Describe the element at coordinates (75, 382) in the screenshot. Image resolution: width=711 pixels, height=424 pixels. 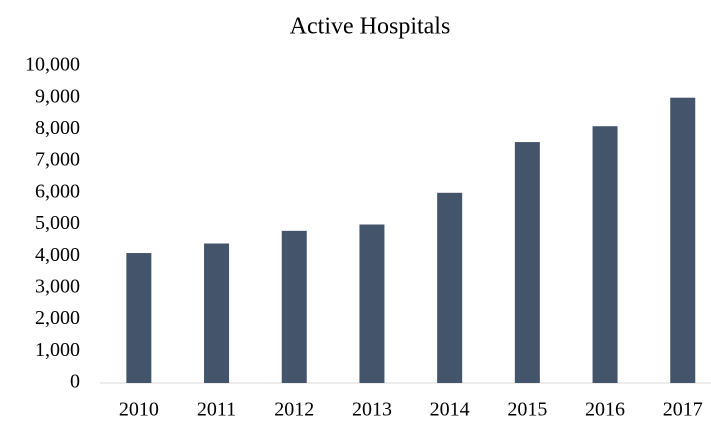
I see `y-tick-label: 0` at that location.